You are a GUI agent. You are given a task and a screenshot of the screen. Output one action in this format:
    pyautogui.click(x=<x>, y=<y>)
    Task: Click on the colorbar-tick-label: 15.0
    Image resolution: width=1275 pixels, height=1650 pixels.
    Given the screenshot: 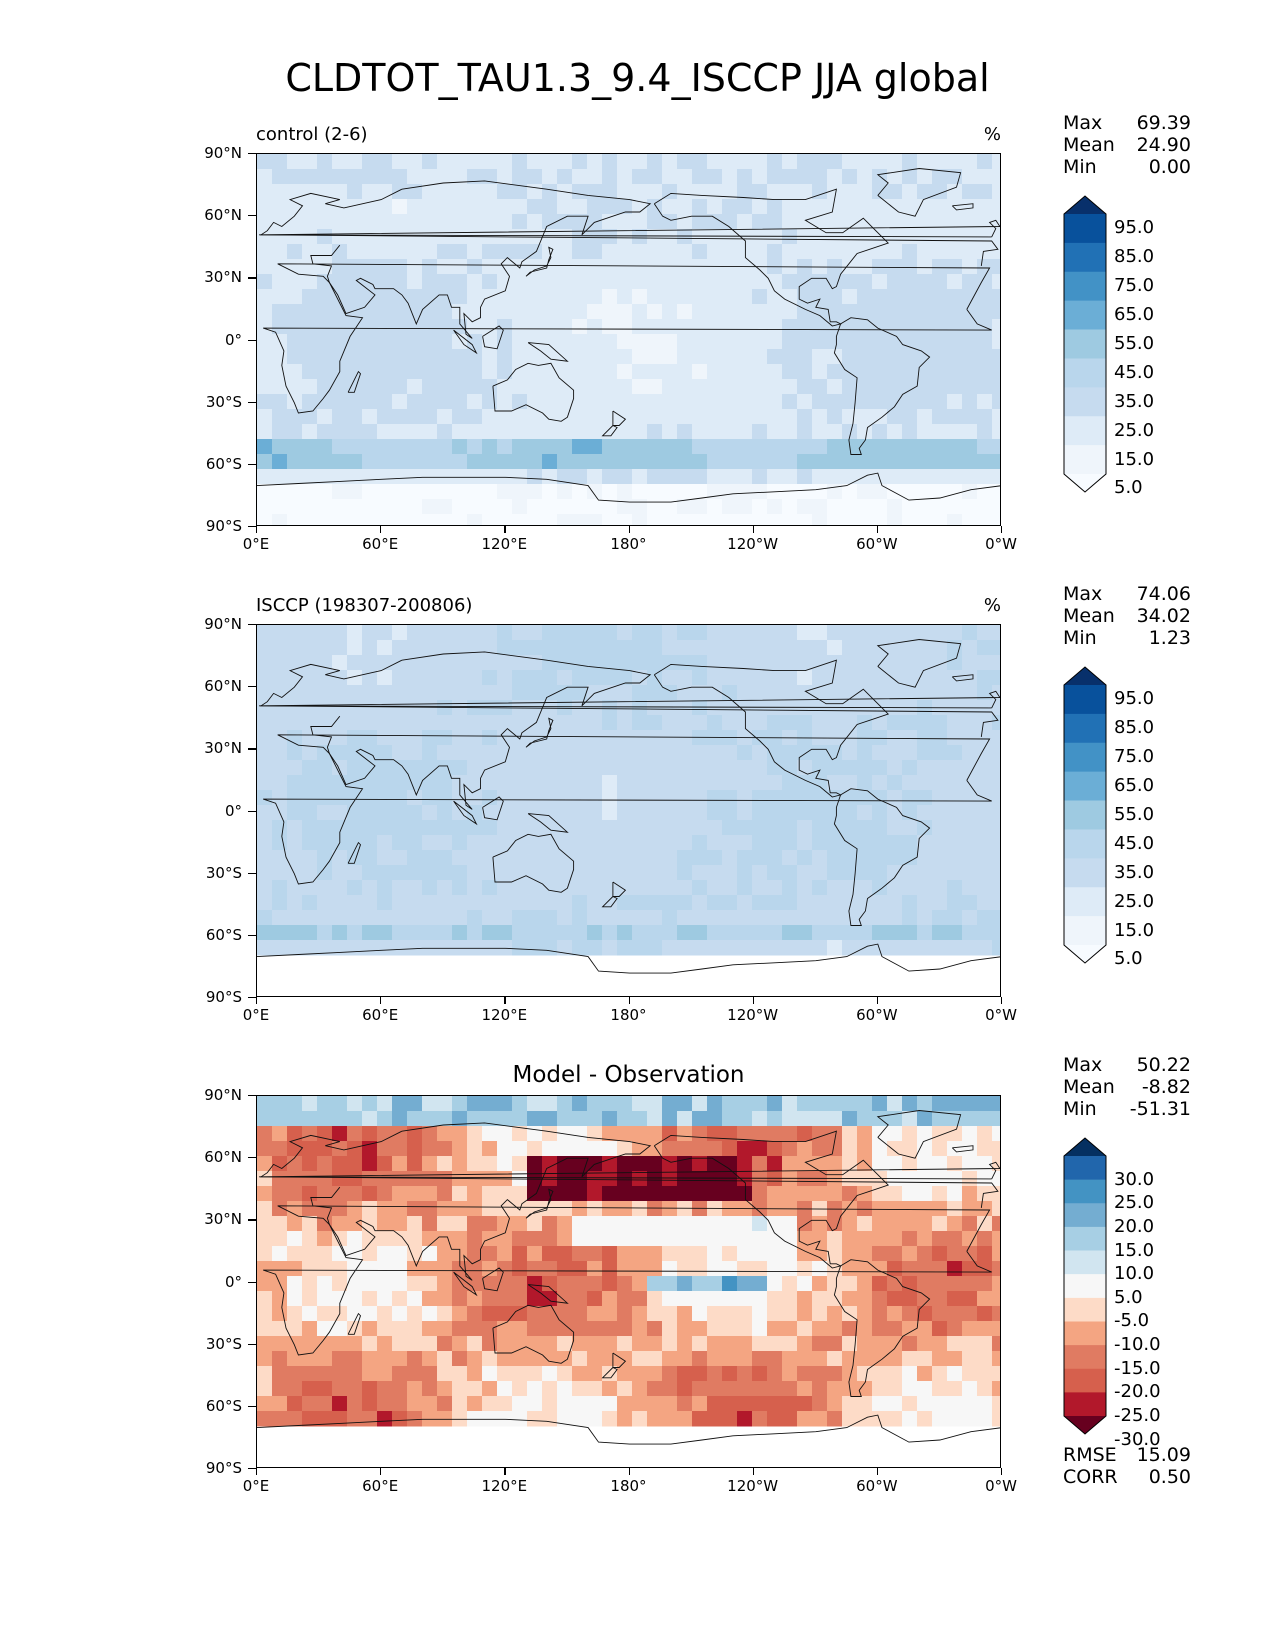 What is the action you would take?
    pyautogui.click(x=1134, y=459)
    